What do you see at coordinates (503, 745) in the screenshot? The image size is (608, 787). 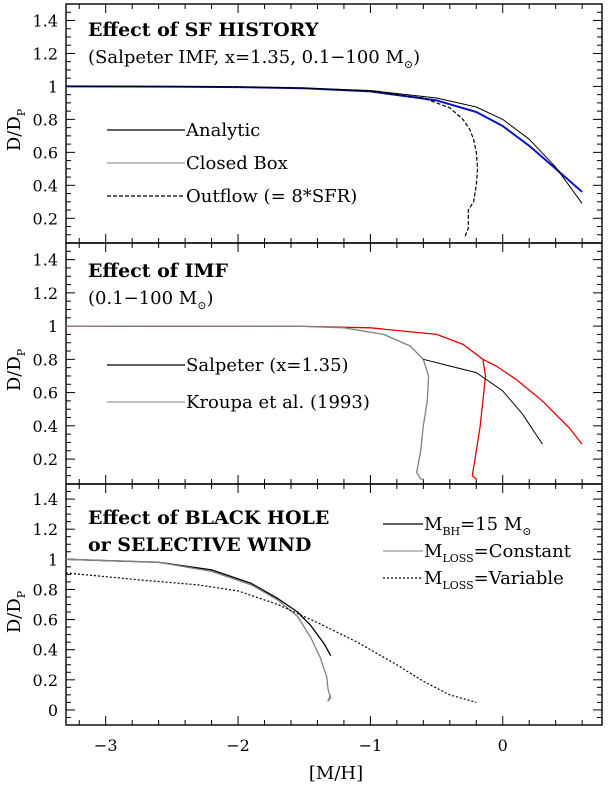 I see `x-tick-label: 0` at bounding box center [503, 745].